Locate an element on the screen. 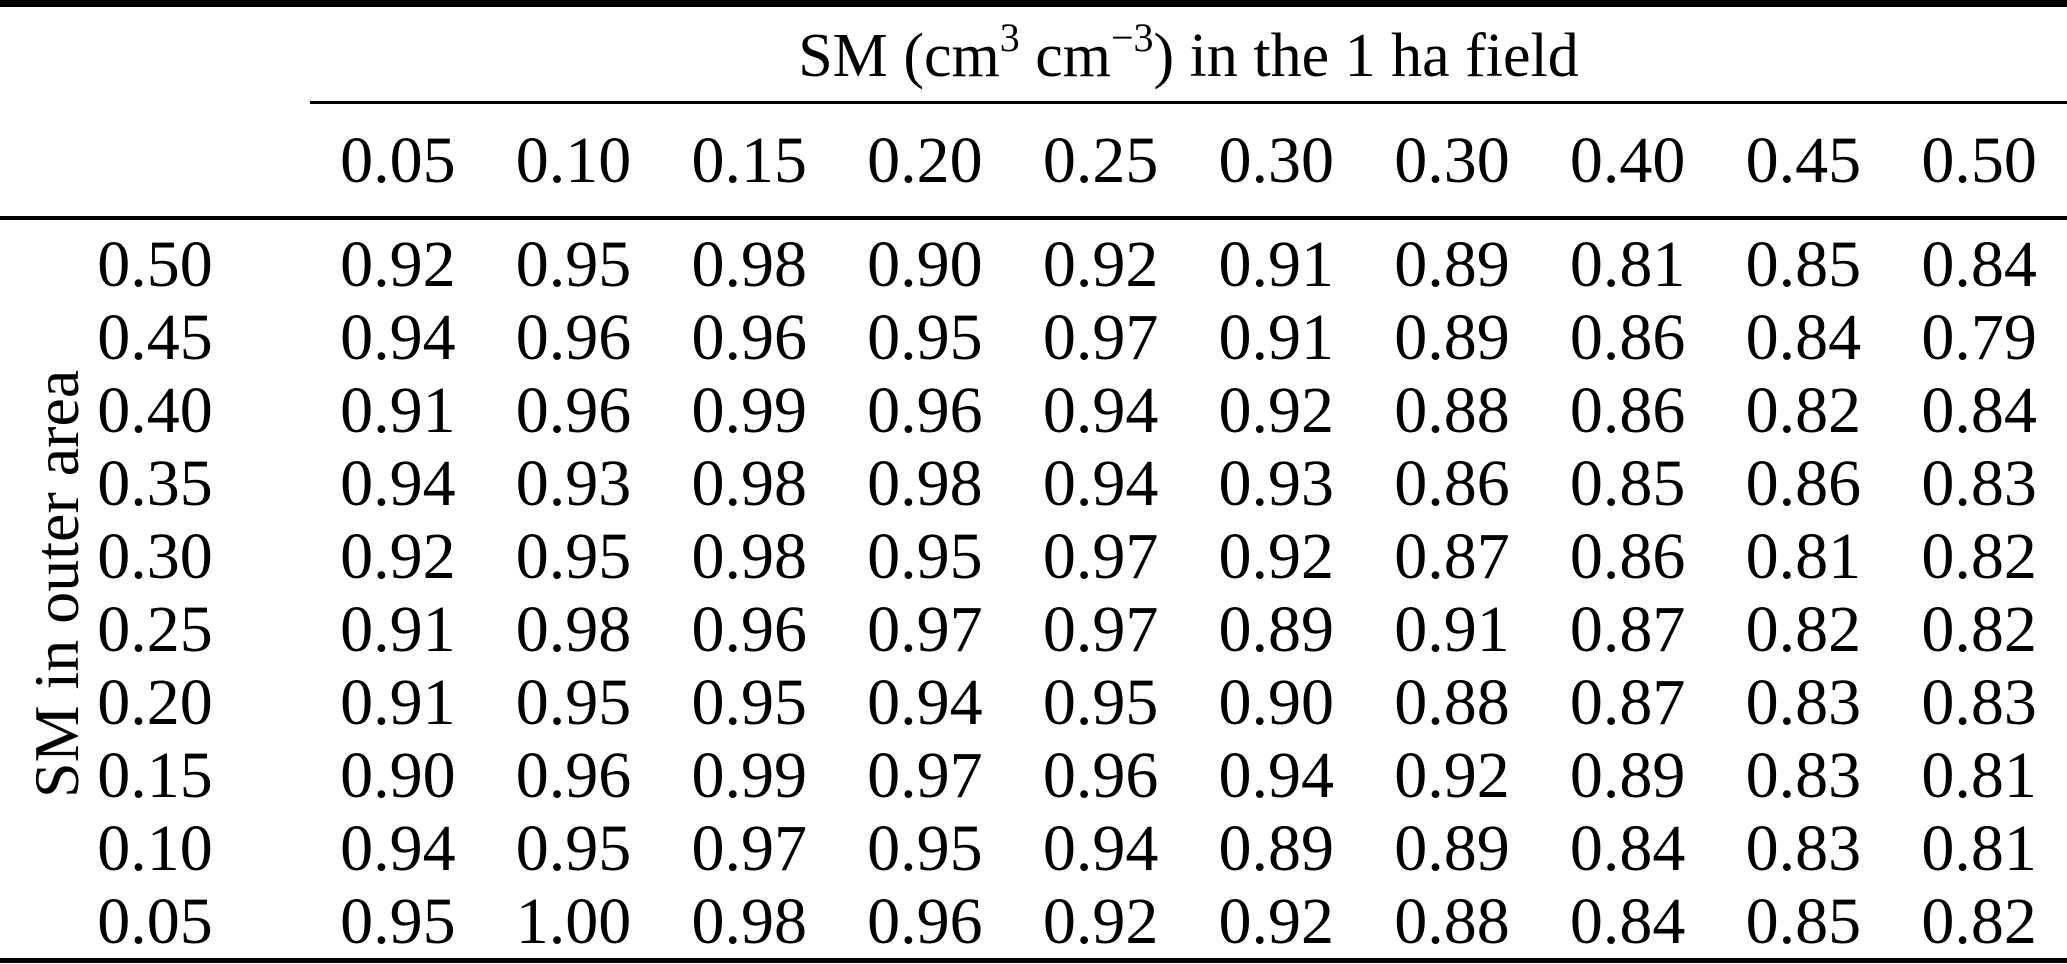 The width and height of the screenshot is (2067, 964). column-header: 0.25 is located at coordinates (1100, 161).